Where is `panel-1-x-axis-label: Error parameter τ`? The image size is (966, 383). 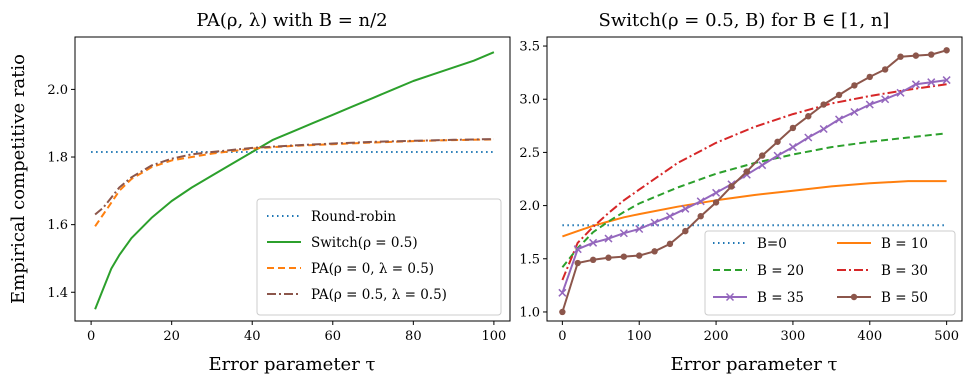 panel-1-x-axis-label: Error parameter τ is located at coordinates (292, 364).